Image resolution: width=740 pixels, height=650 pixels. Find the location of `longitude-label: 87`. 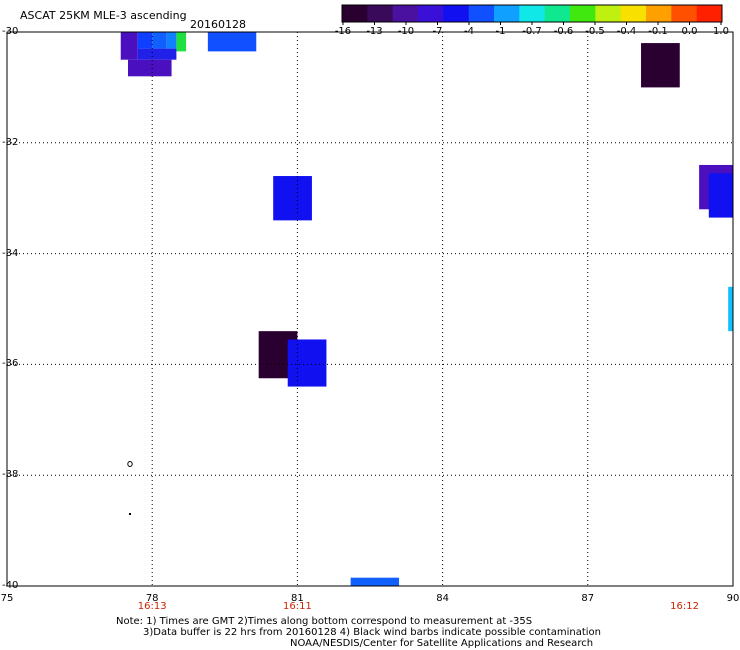

longitude-label: 87 is located at coordinates (588, 598).